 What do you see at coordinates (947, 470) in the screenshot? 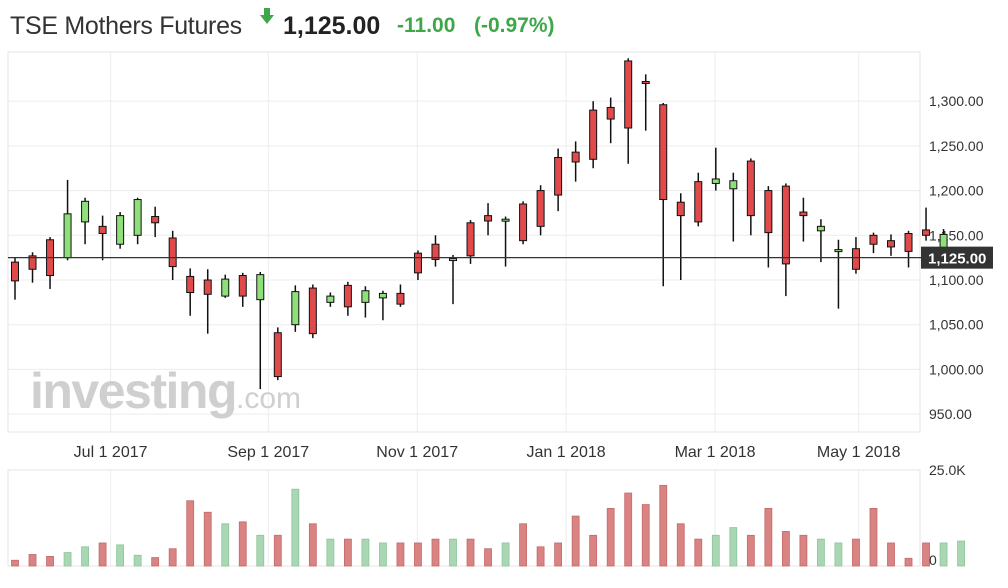
I see `volume-tick-label: 25.0K` at bounding box center [947, 470].